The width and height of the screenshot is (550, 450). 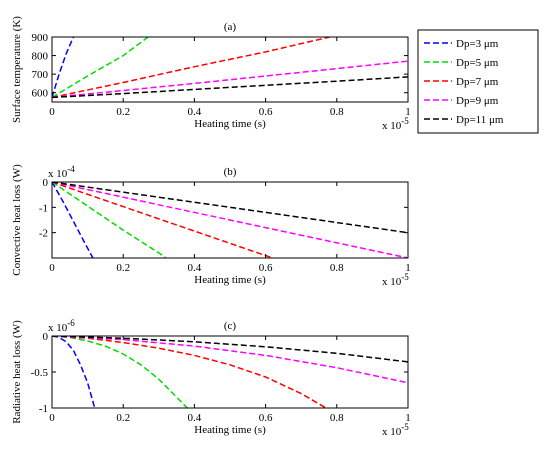 What do you see at coordinates (61, 172) in the screenshot?
I see `y-axis-multiplier: x 10-4` at bounding box center [61, 172].